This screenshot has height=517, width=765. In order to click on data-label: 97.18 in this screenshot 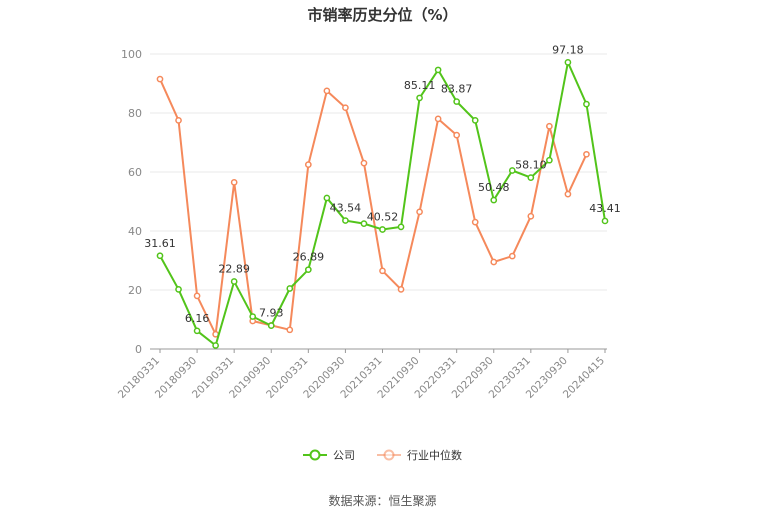, I will do `click(568, 49)`.